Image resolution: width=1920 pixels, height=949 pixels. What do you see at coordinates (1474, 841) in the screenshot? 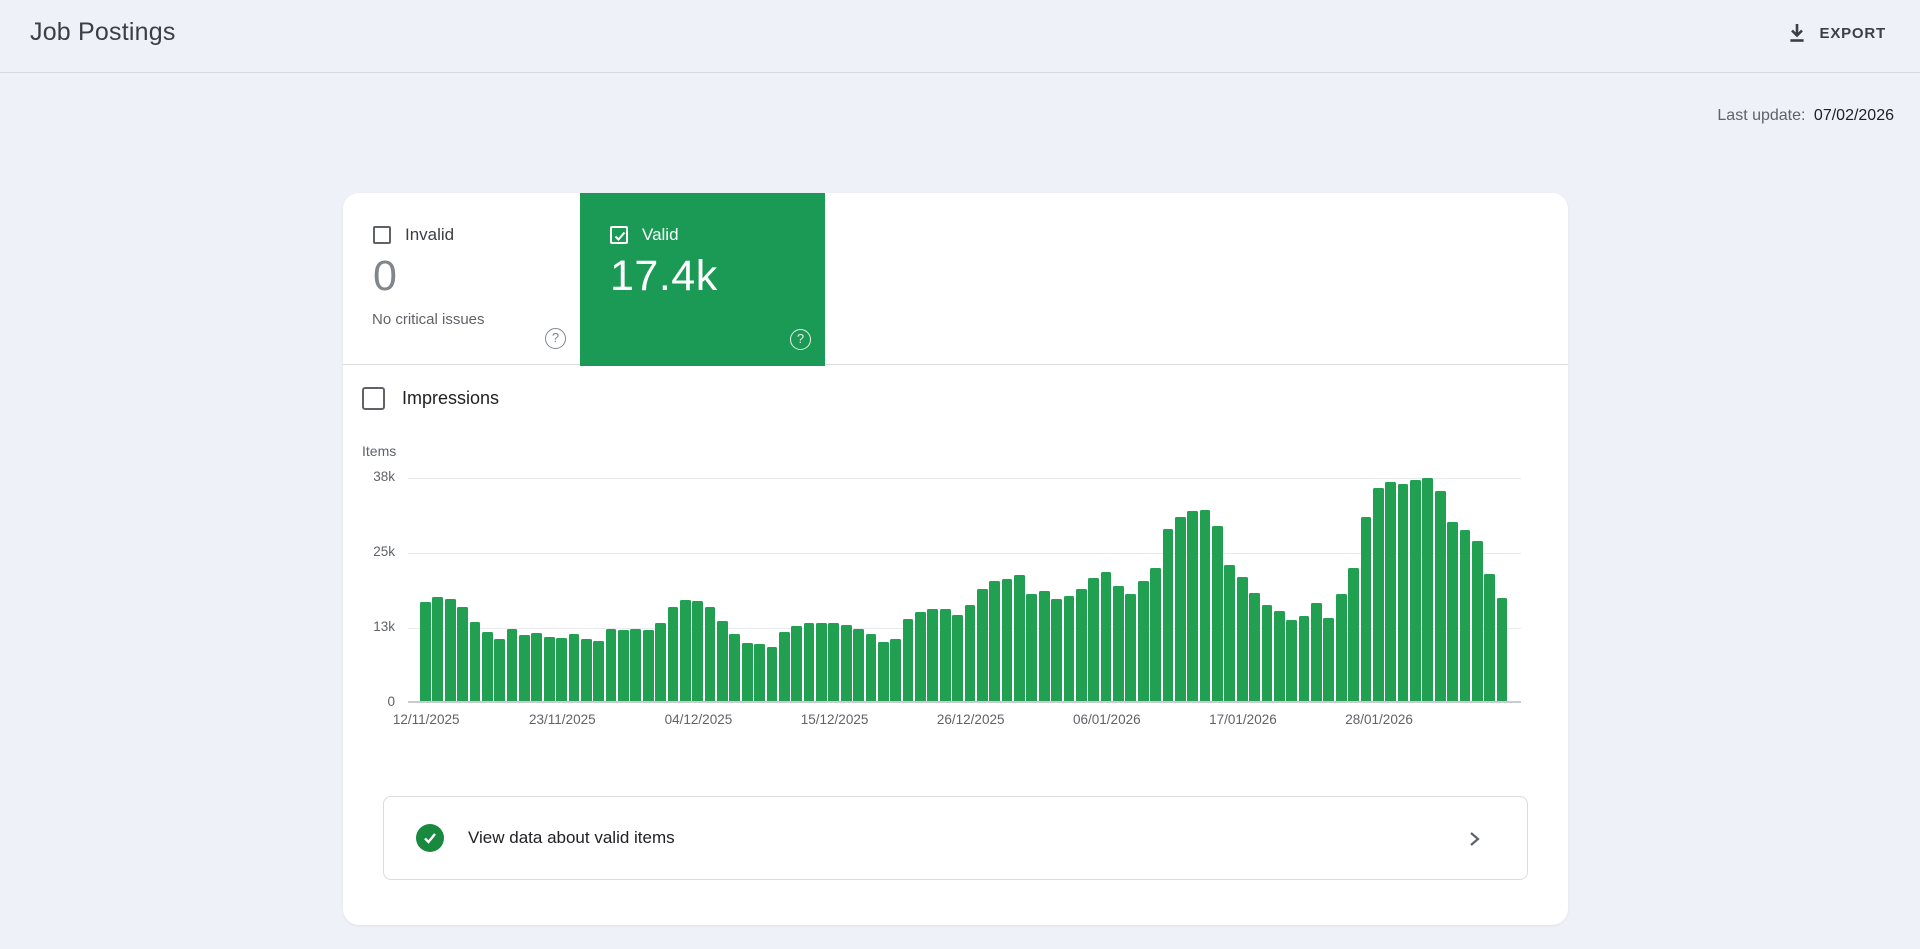
I see `chevron-right-icon` at bounding box center [1474, 841].